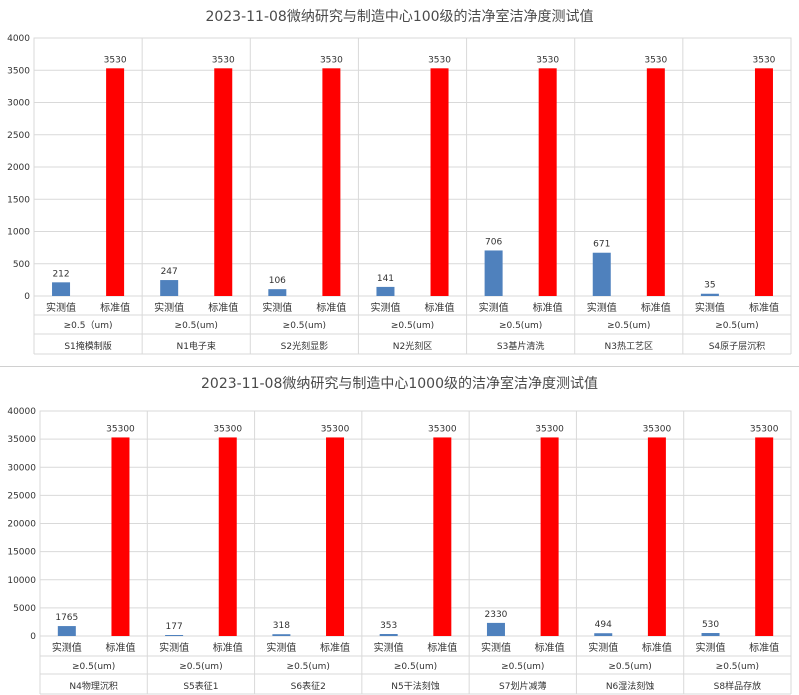 This screenshot has height=695, width=799. What do you see at coordinates (195, 346) in the screenshot?
I see `room-label: N1电子束` at bounding box center [195, 346].